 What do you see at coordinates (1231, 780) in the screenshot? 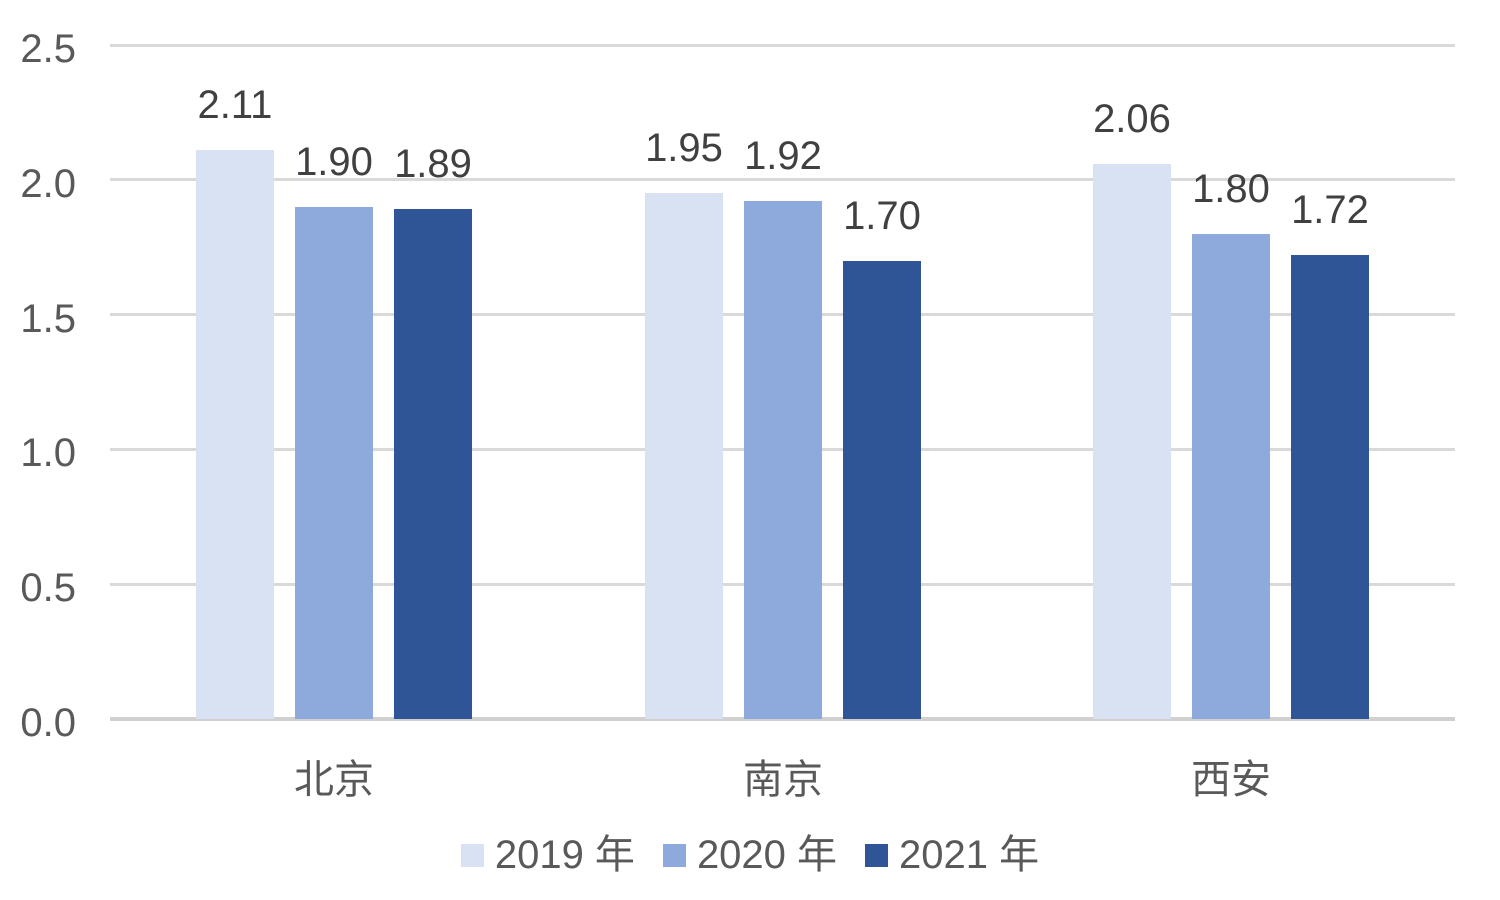
I see `x-axis-category-label: 西安` at bounding box center [1231, 780].